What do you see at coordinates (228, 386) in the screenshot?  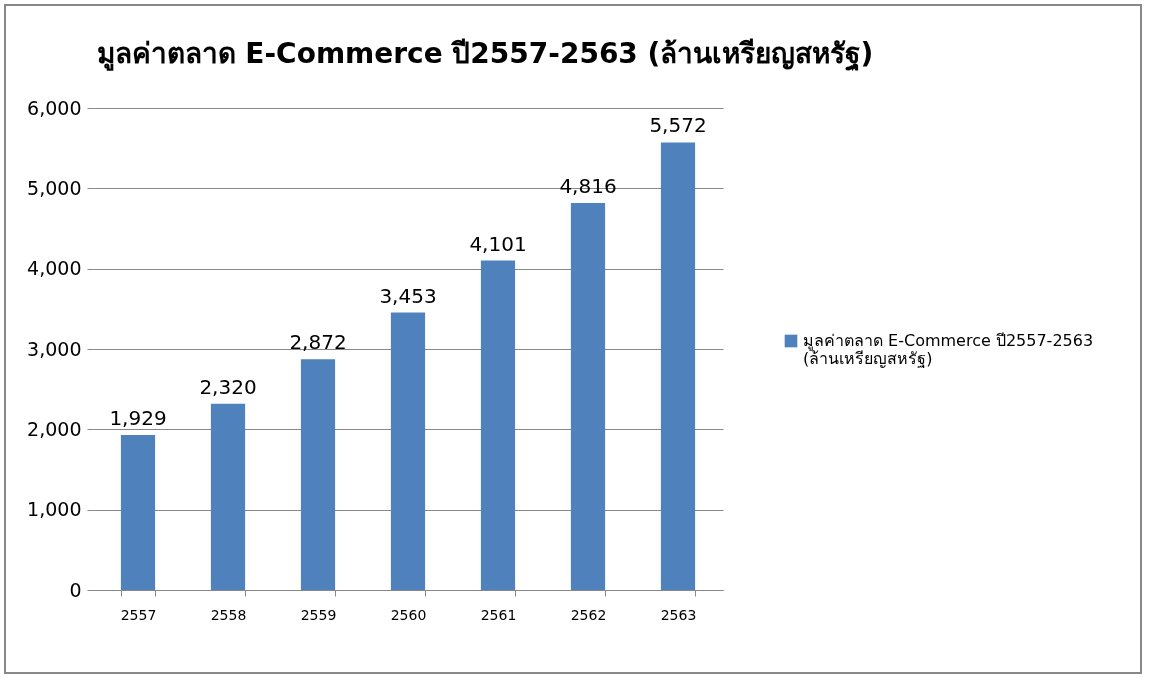 I see `data-label: 2,320` at bounding box center [228, 386].